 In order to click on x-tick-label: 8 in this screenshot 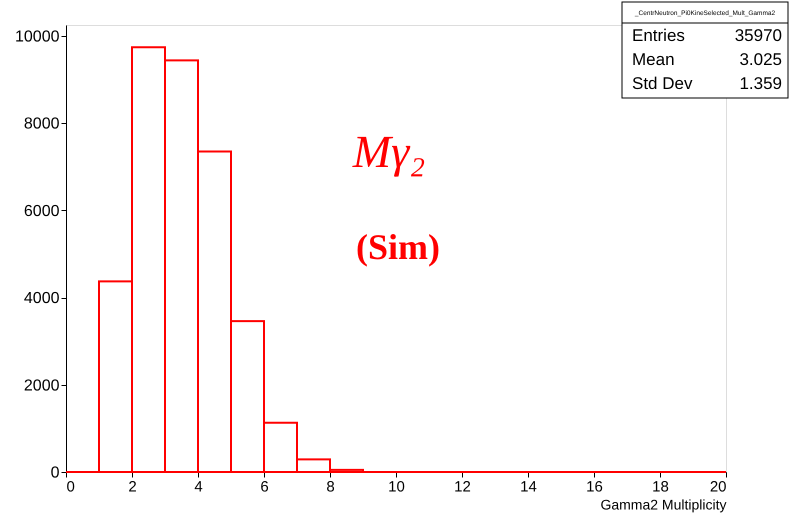, I will do `click(330, 487)`.